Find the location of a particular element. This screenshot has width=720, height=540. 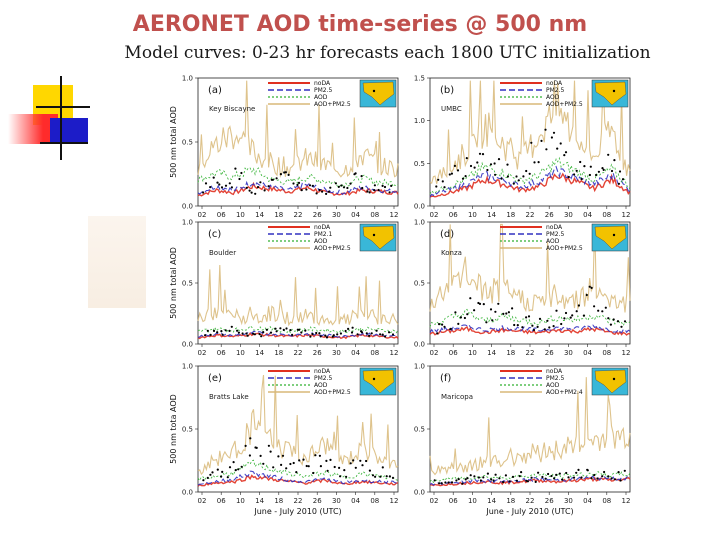

y-tick-label: 0.0 is located at coordinates (419, 207).